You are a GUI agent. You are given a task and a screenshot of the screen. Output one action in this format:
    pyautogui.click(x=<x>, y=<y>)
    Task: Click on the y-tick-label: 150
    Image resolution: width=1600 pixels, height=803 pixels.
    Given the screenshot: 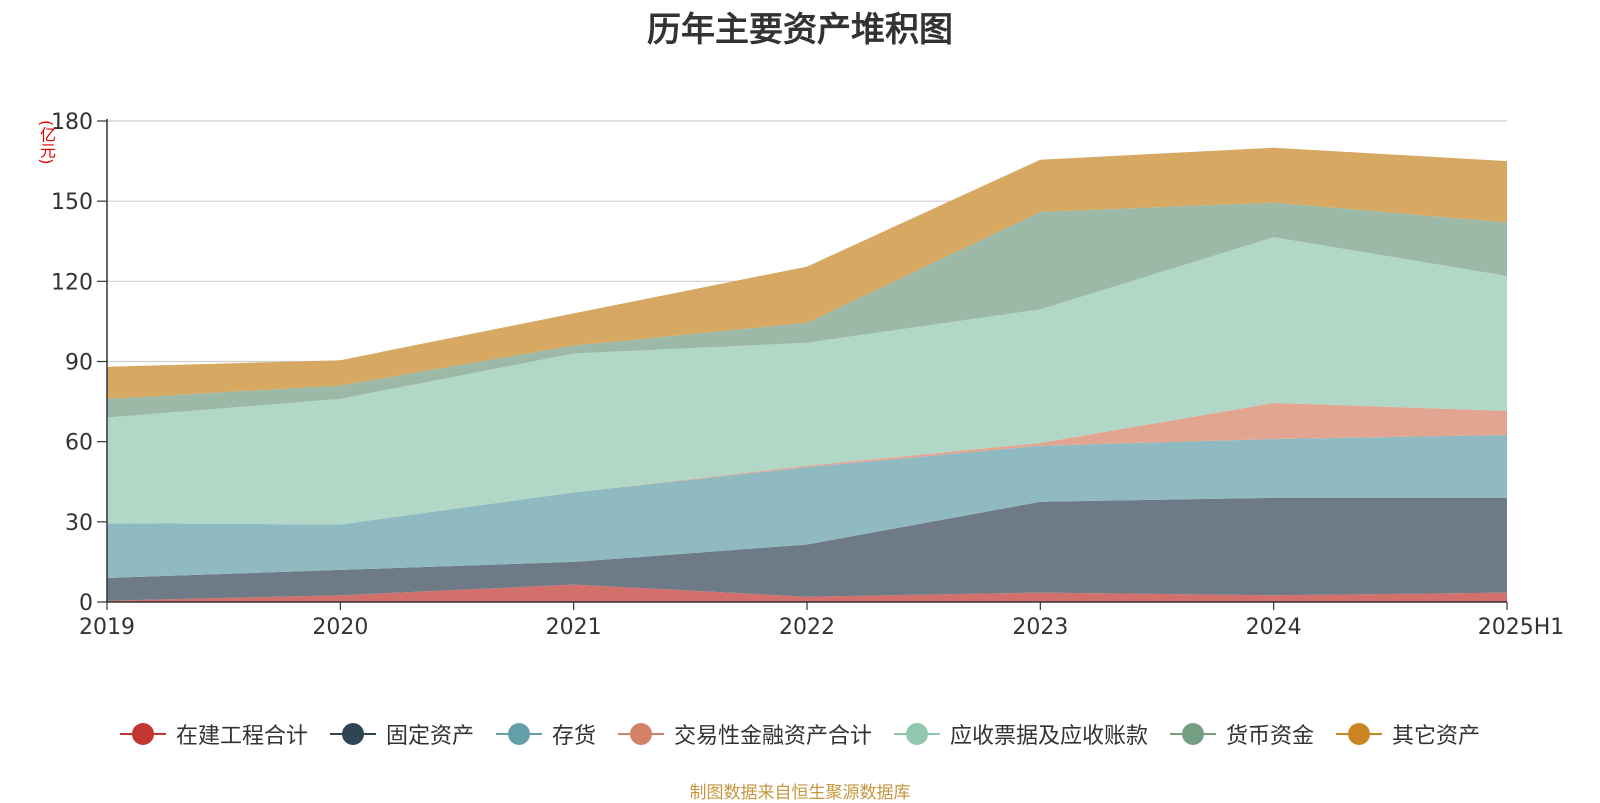 What is the action you would take?
    pyautogui.click(x=72, y=202)
    